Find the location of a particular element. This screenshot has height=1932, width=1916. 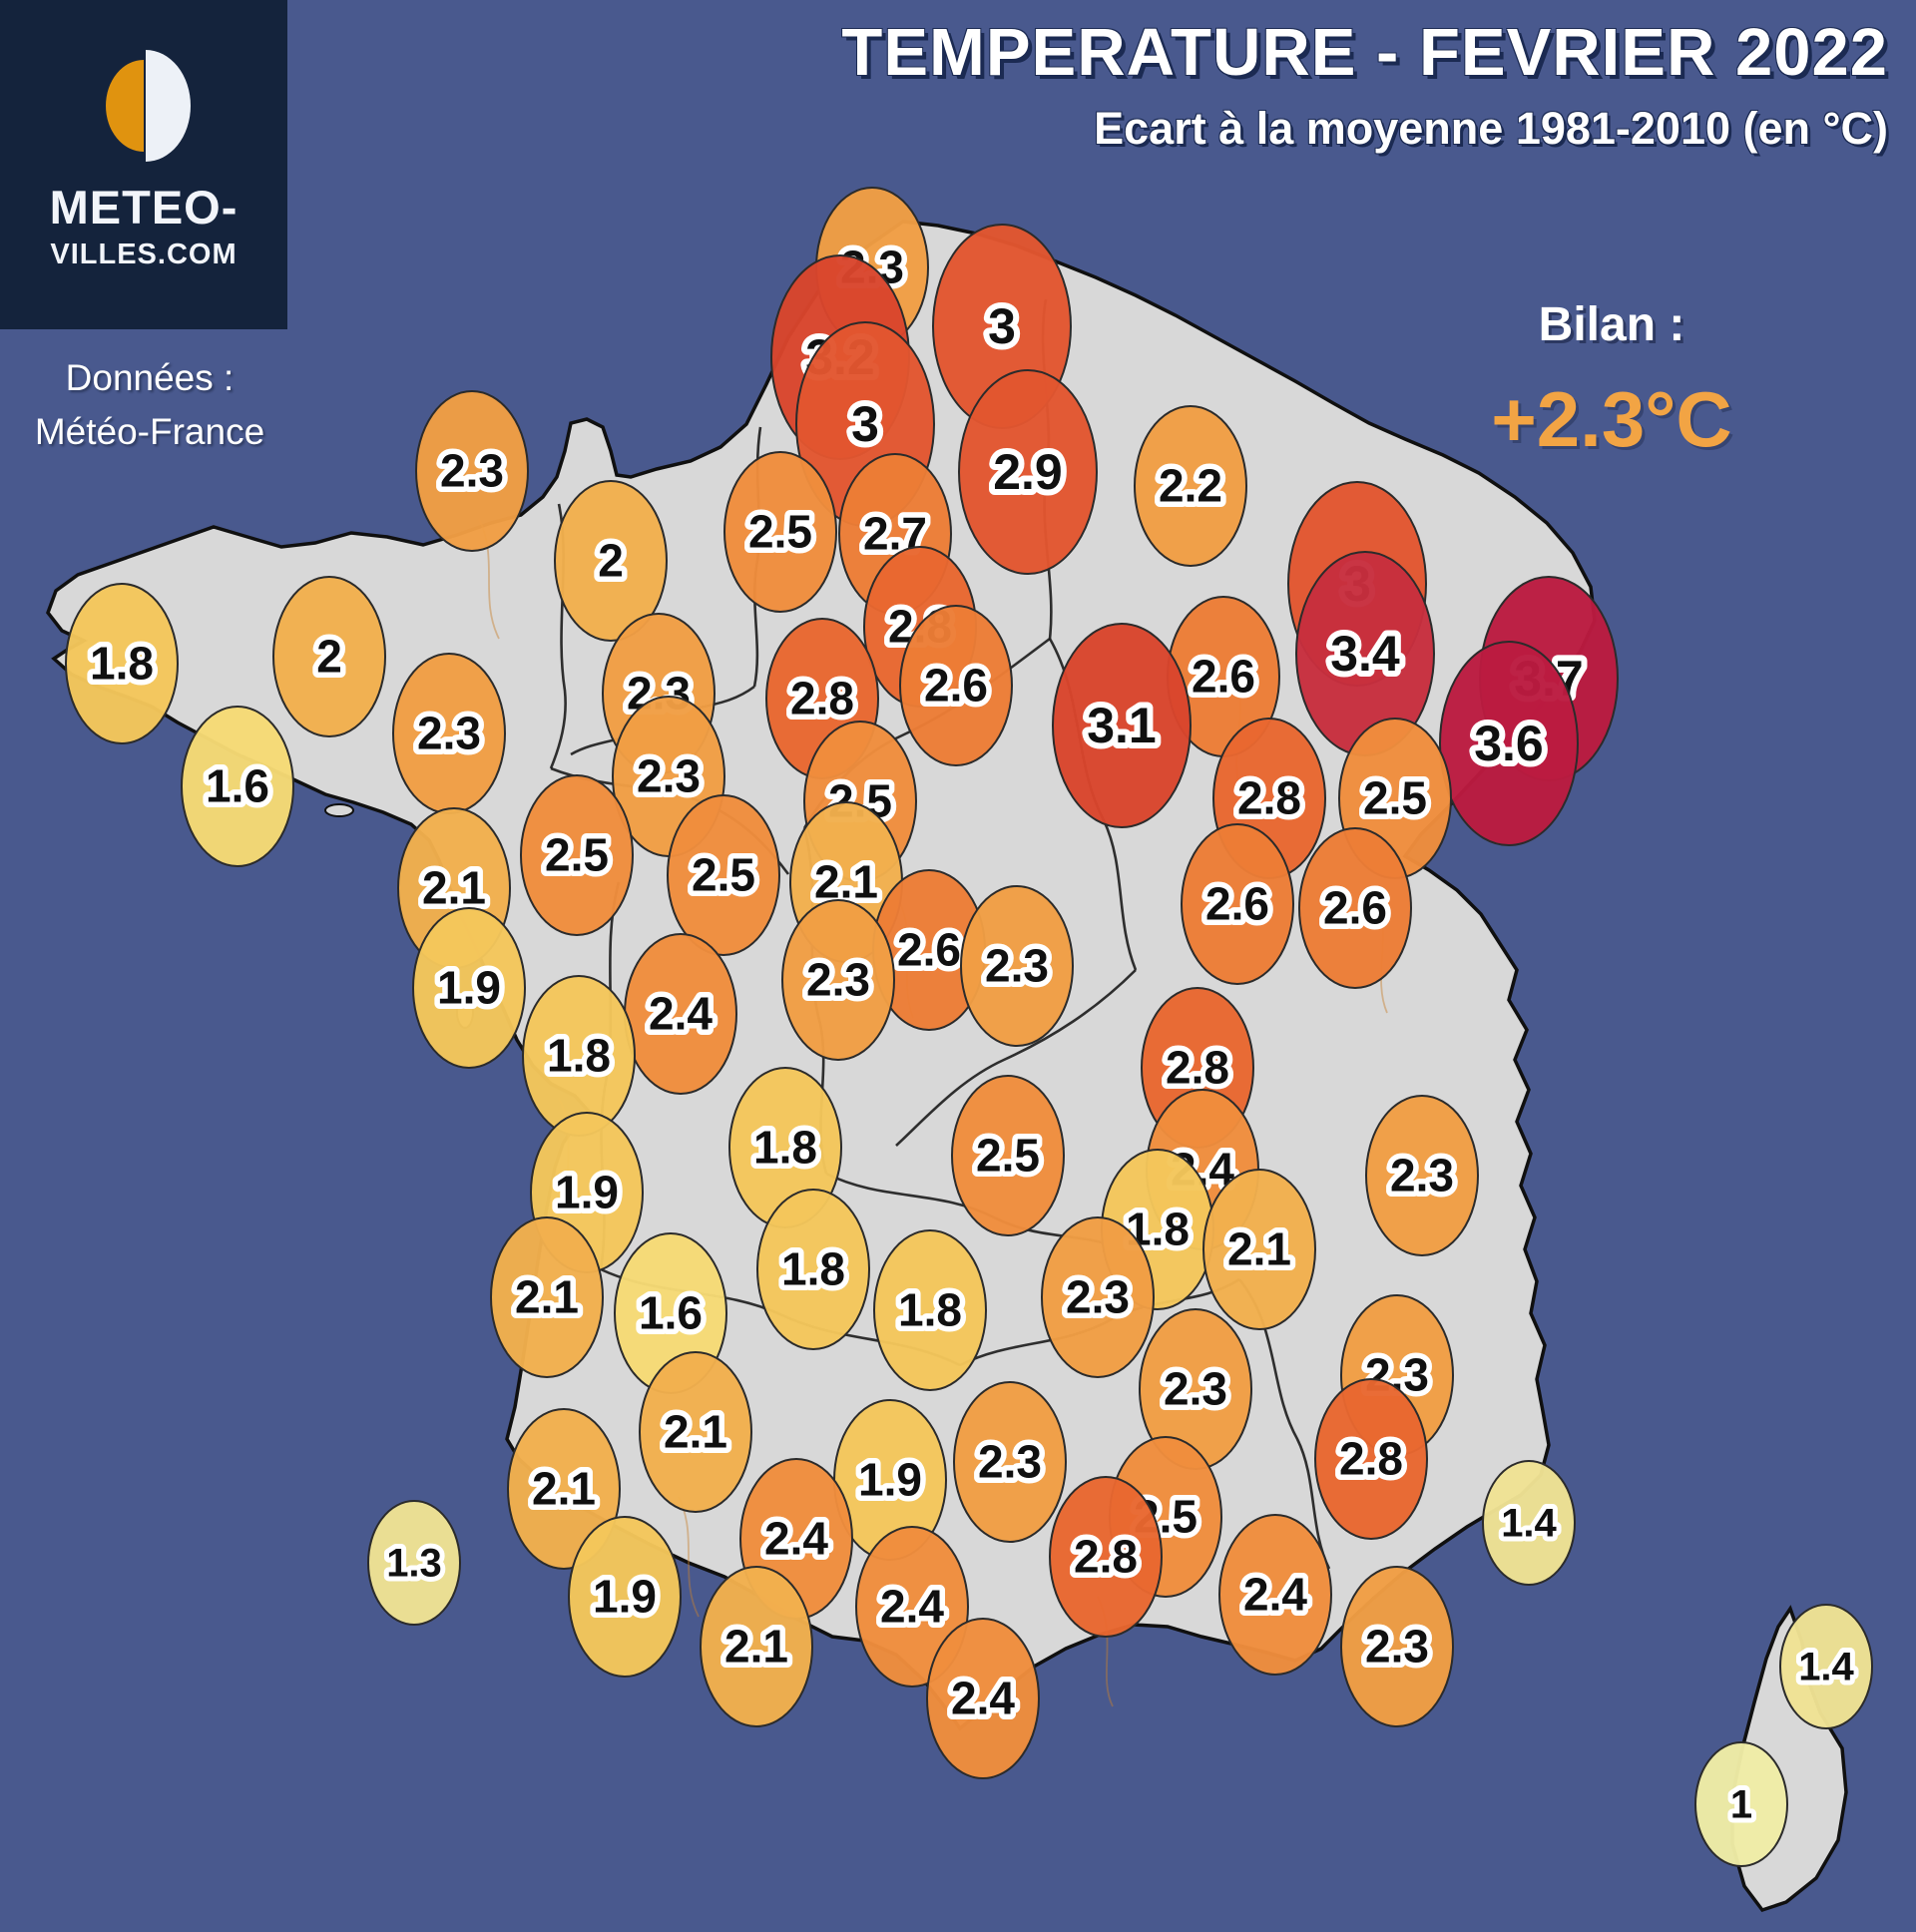

temp-bubble-value: 2.2 is located at coordinates (1190, 486).